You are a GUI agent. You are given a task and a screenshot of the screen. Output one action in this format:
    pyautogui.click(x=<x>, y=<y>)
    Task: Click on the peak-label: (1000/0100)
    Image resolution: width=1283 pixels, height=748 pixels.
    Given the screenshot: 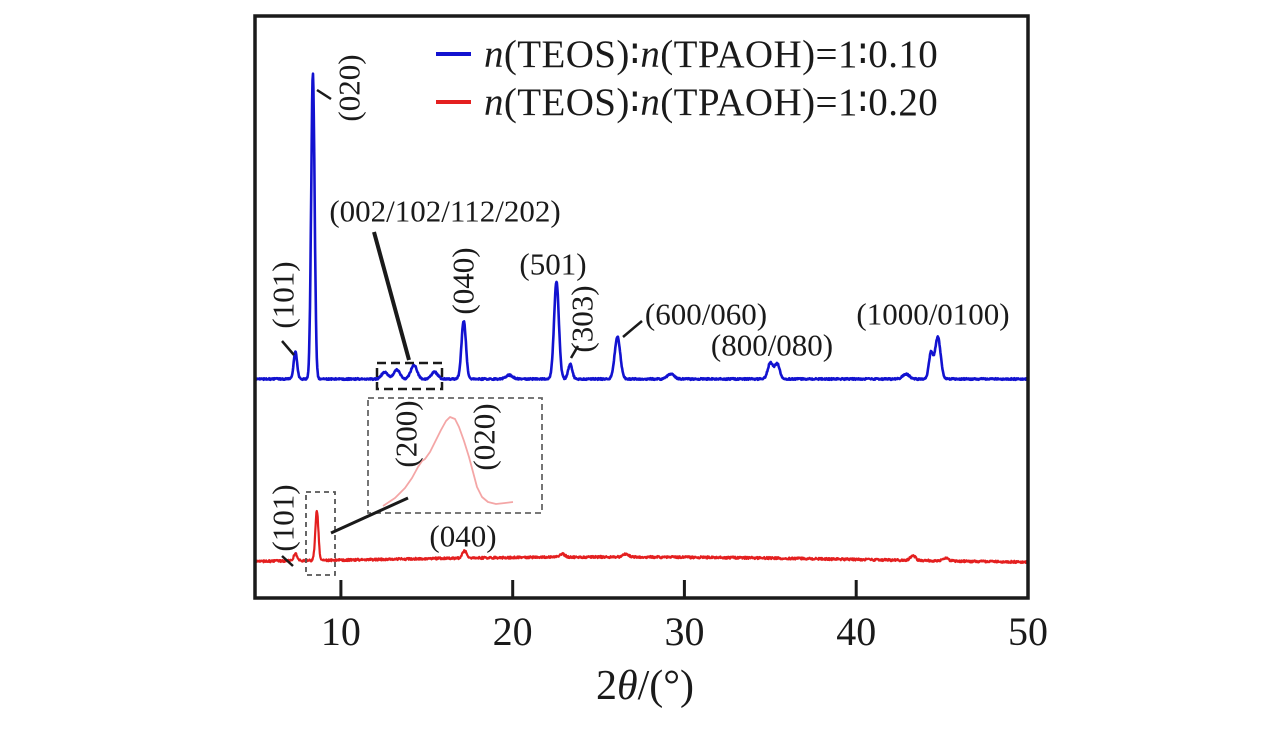 What is the action you would take?
    pyautogui.click(x=933, y=314)
    